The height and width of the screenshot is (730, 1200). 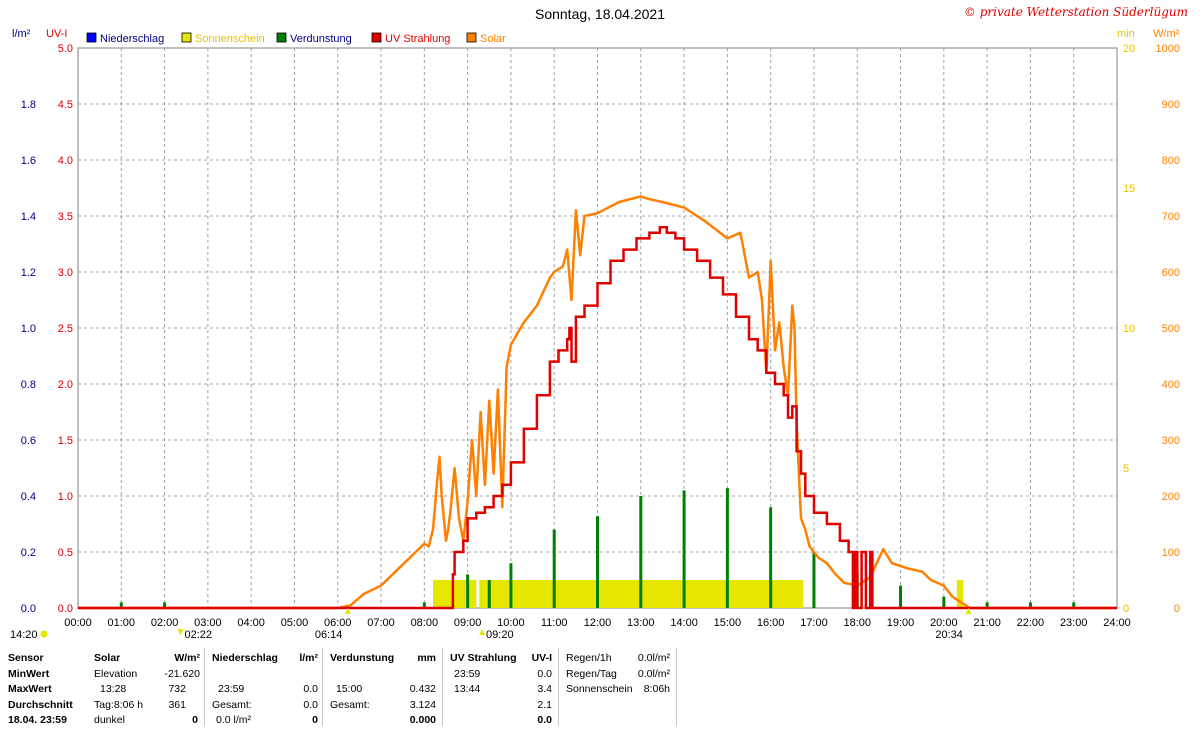 What do you see at coordinates (500, 635) in the screenshot?
I see `moon-transit-time-label: 09:20` at bounding box center [500, 635].